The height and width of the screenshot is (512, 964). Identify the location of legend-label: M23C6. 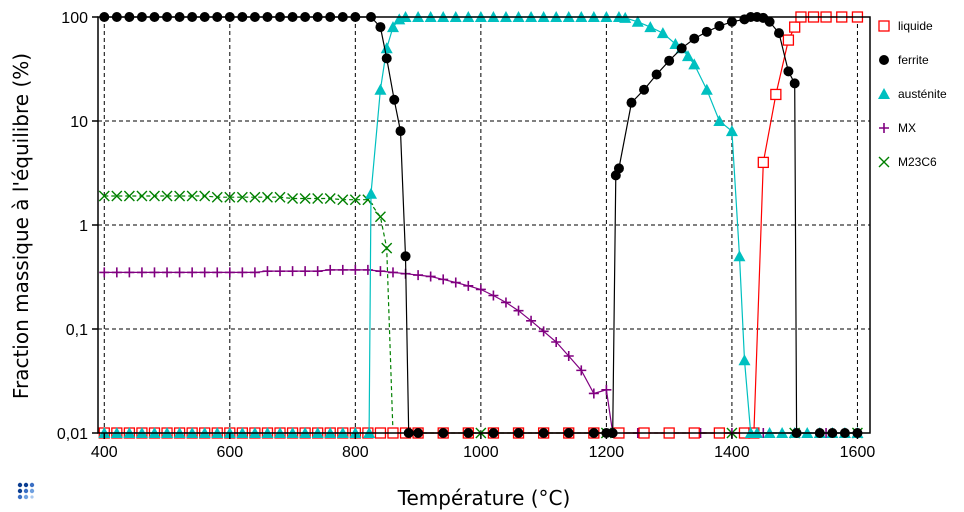
(917, 162).